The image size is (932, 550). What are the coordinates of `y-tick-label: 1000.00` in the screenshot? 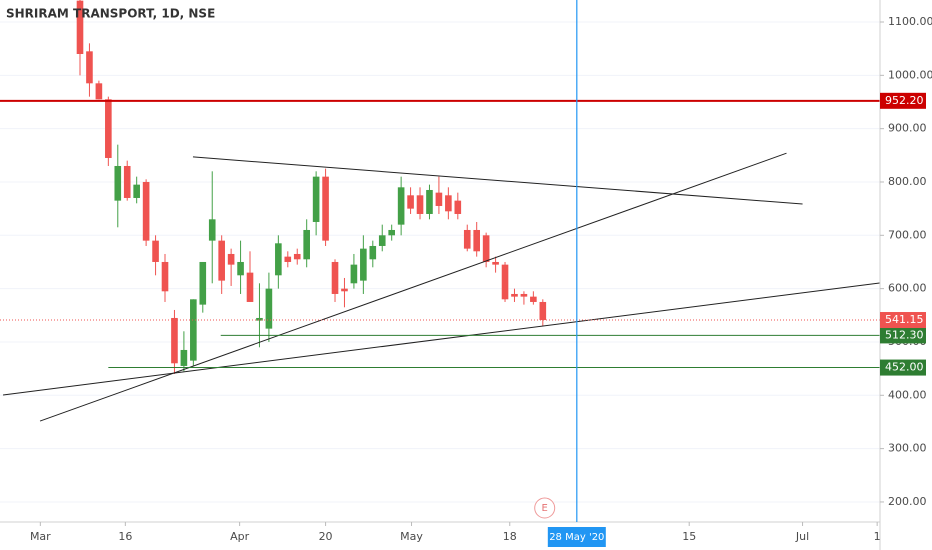 It's located at (910, 74).